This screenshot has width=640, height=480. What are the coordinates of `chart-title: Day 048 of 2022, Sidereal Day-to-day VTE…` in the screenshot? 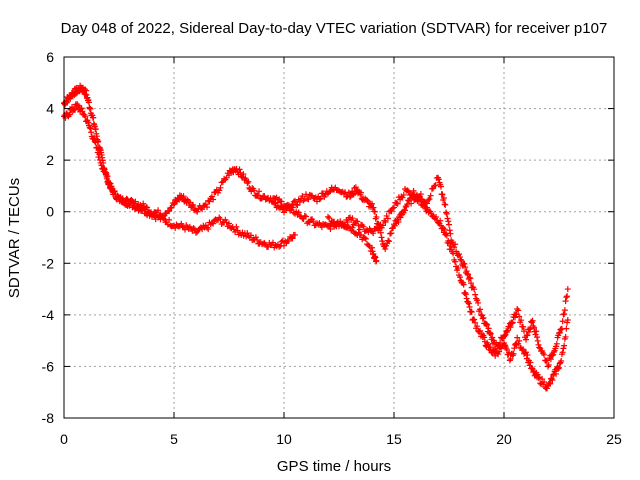 It's located at (334, 28).